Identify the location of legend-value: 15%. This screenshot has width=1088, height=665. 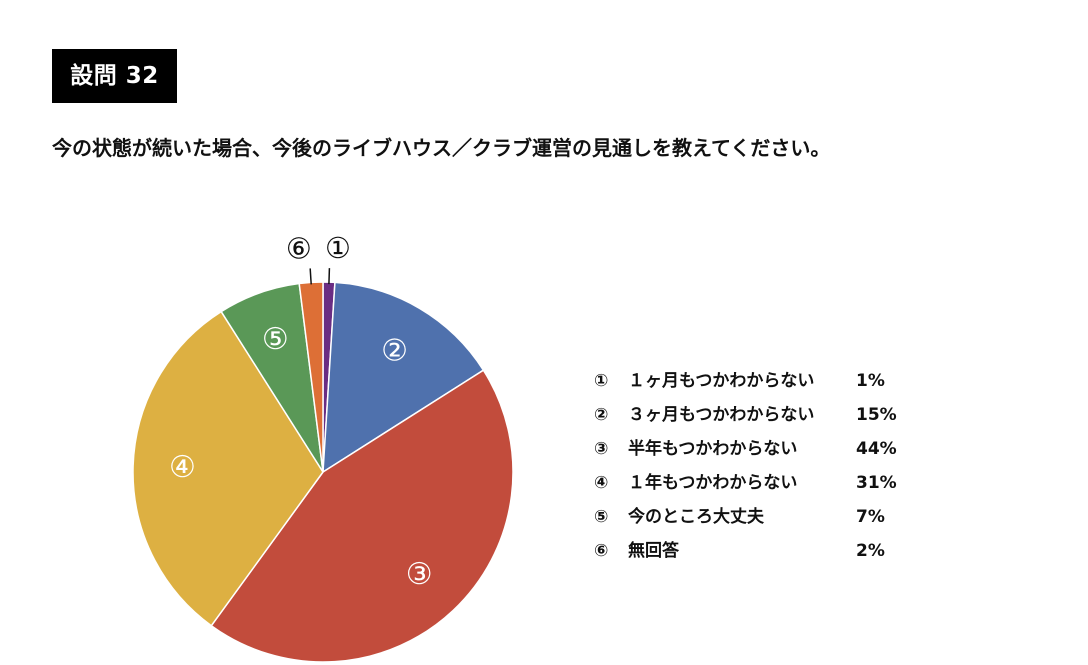
(876, 415).